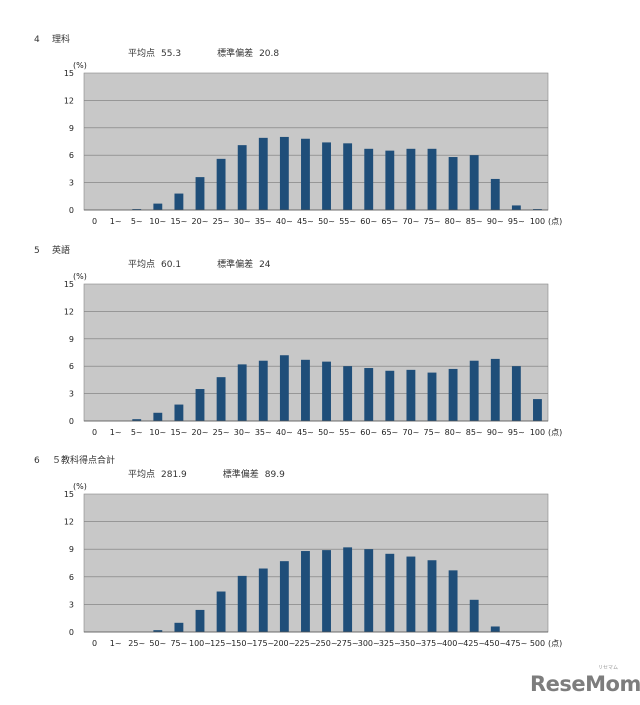 The width and height of the screenshot is (640, 705). Describe the element at coordinates (411, 643) in the screenshot. I see `x-tick-label: 350~` at that location.